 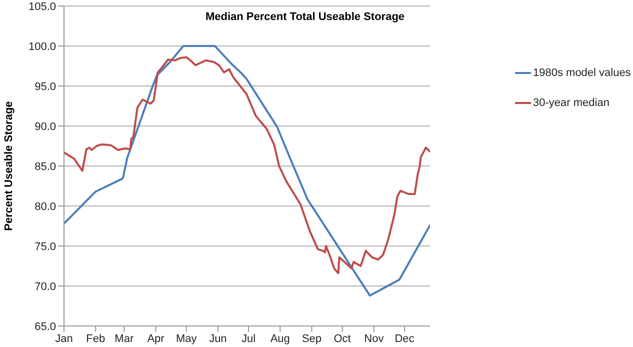 I want to click on y-axis-title: Percent Useable Storage, so click(x=8, y=166).